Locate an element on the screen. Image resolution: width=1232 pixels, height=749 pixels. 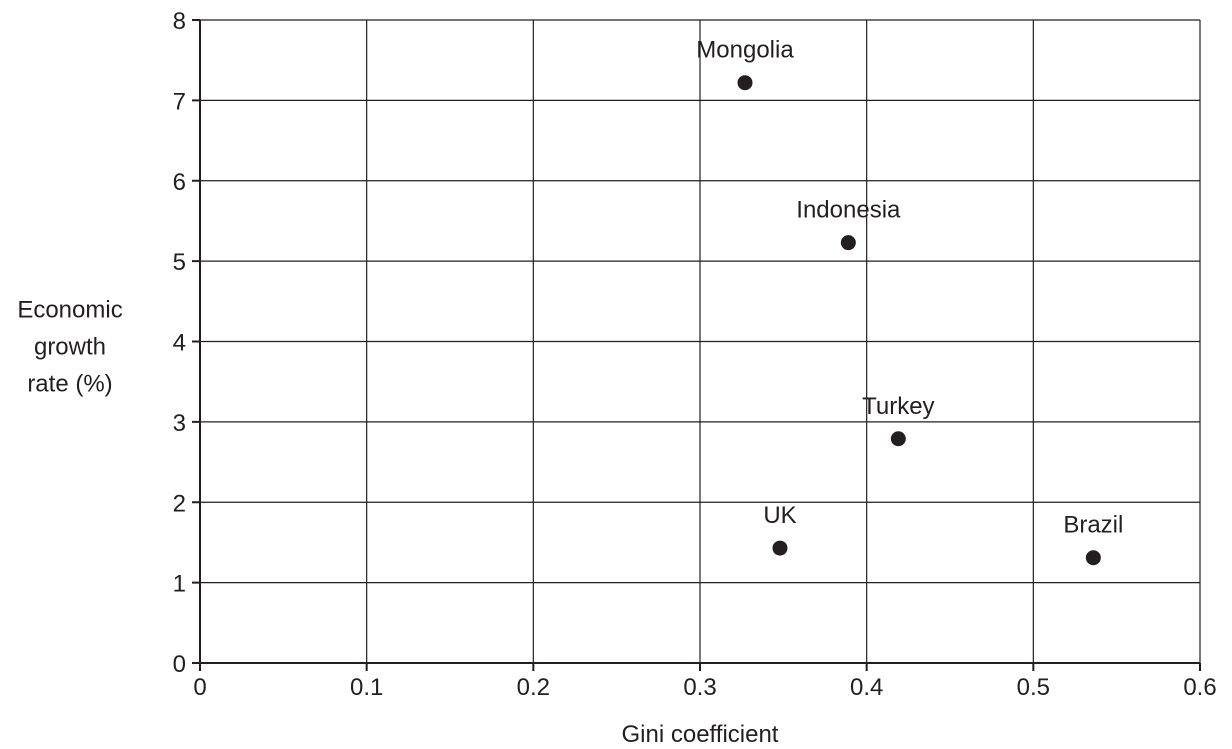
data-point-label: Indonesia is located at coordinates (848, 210).